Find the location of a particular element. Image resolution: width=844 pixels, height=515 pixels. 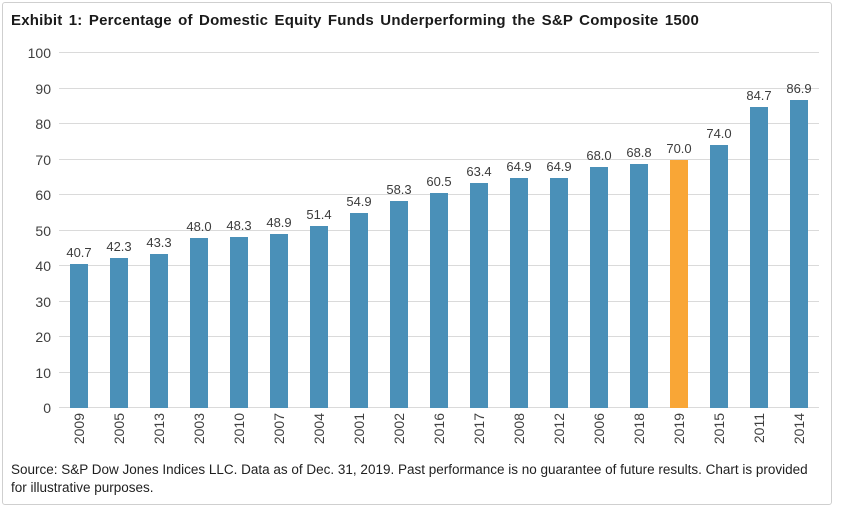

x-tick-cell: 2016 is located at coordinates (439, 434).